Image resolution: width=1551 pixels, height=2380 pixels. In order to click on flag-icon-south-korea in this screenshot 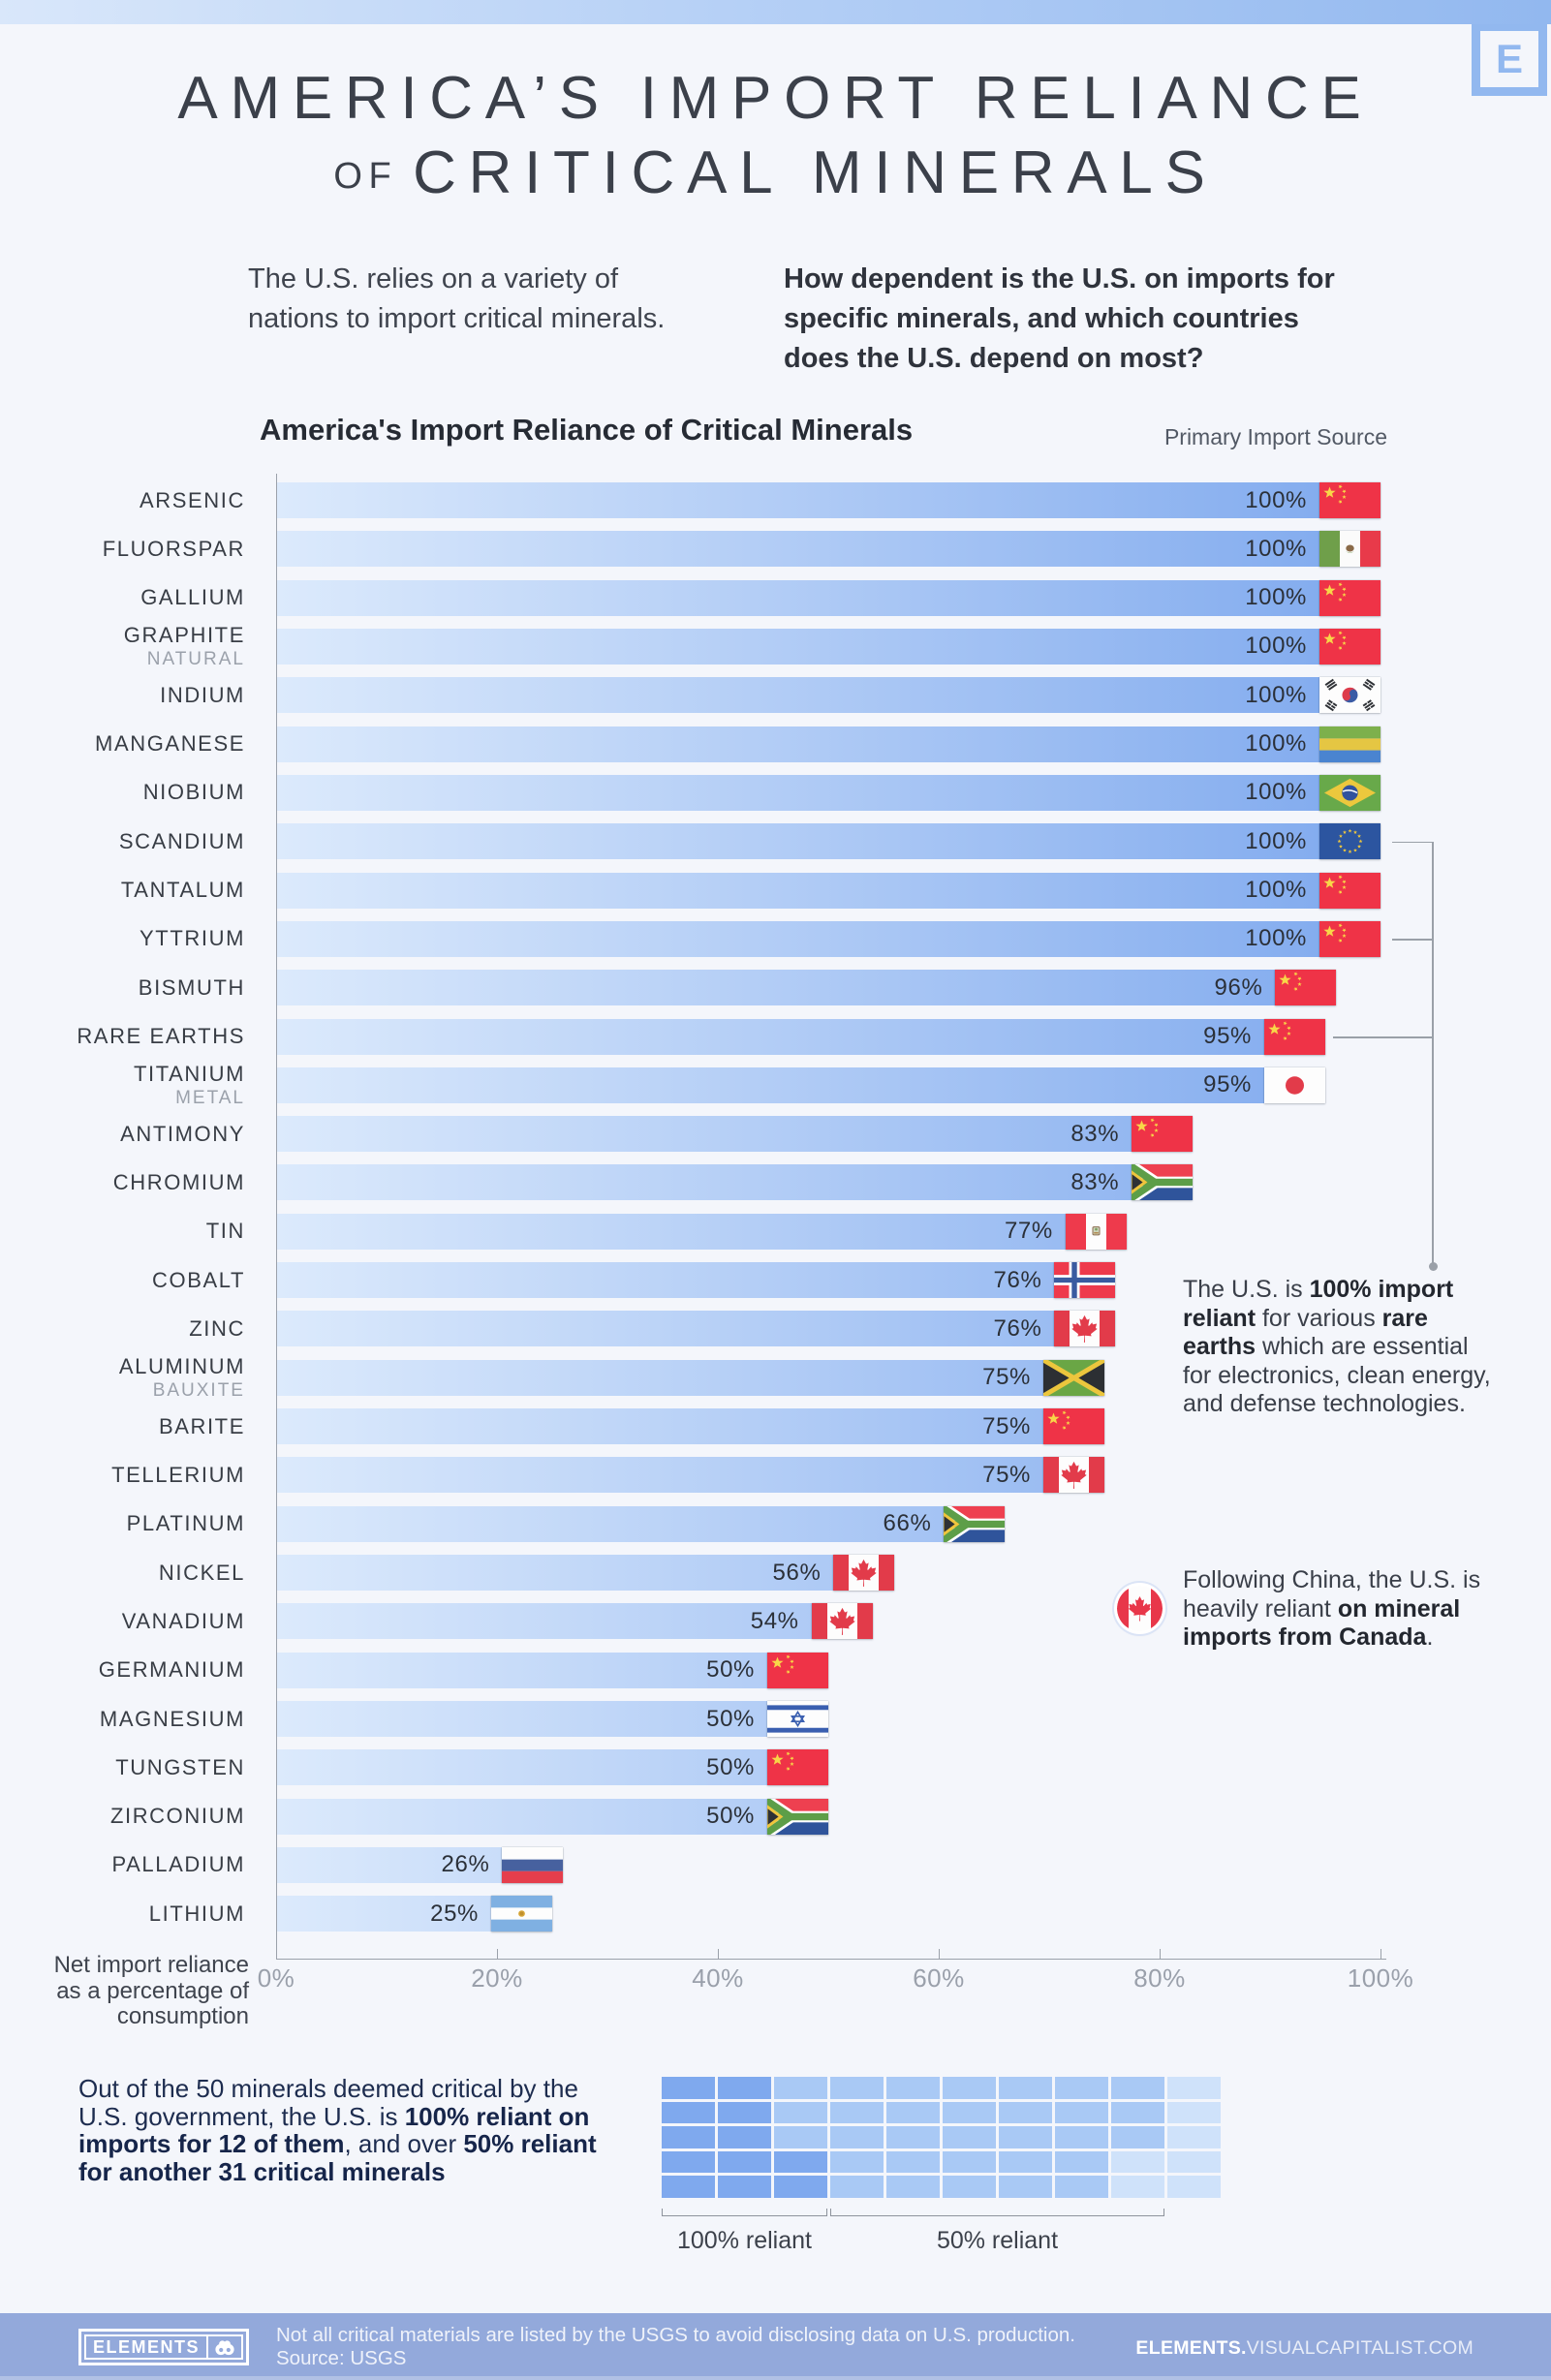, I will do `click(1349, 696)`.